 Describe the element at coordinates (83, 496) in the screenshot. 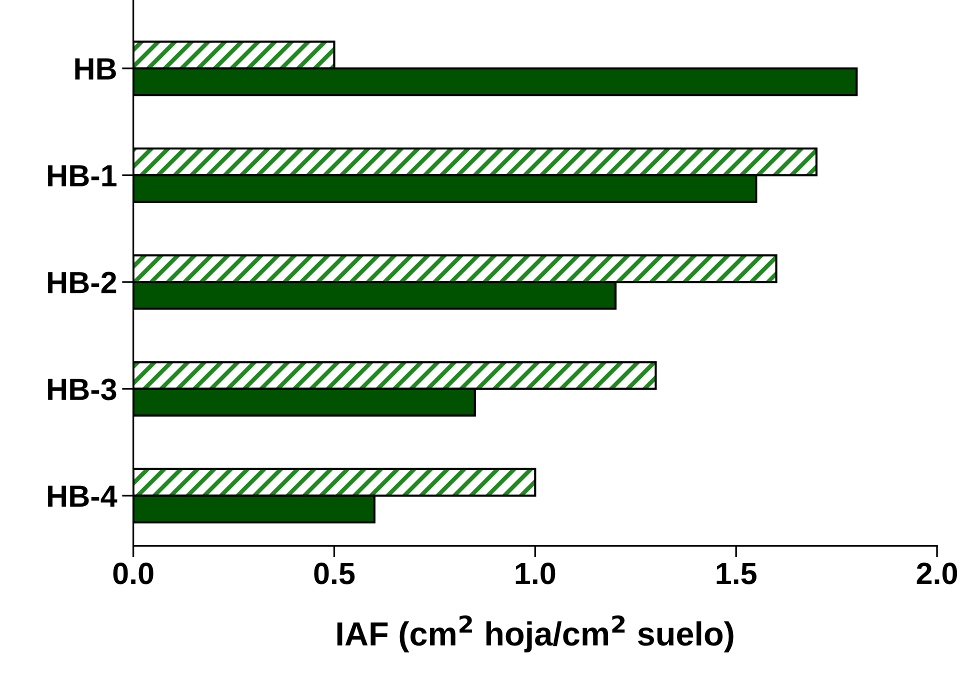

I see `y-tick-label: HB-4` at that location.